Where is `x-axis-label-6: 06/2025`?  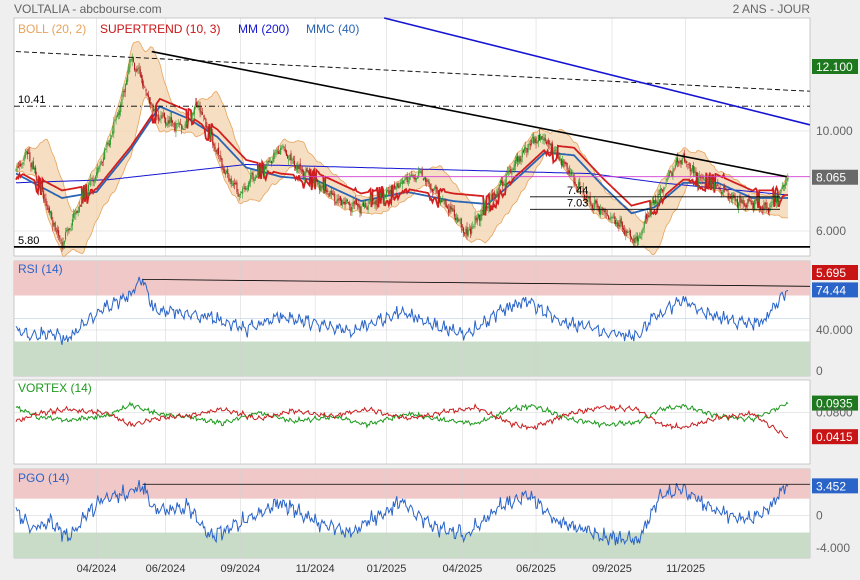 x-axis-label-6: 06/2025 is located at coordinates (536, 569).